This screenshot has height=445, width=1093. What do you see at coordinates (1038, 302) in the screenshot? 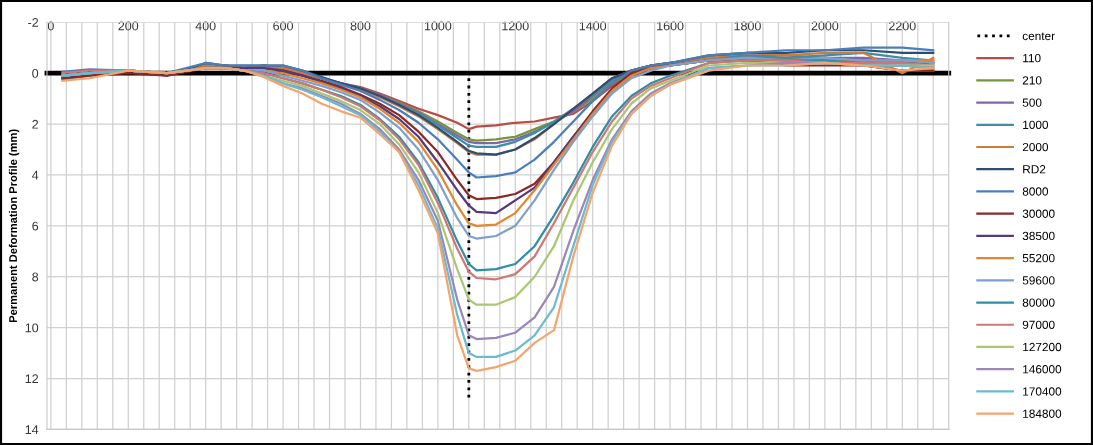
I see `legend-label: 80000` at bounding box center [1038, 302].